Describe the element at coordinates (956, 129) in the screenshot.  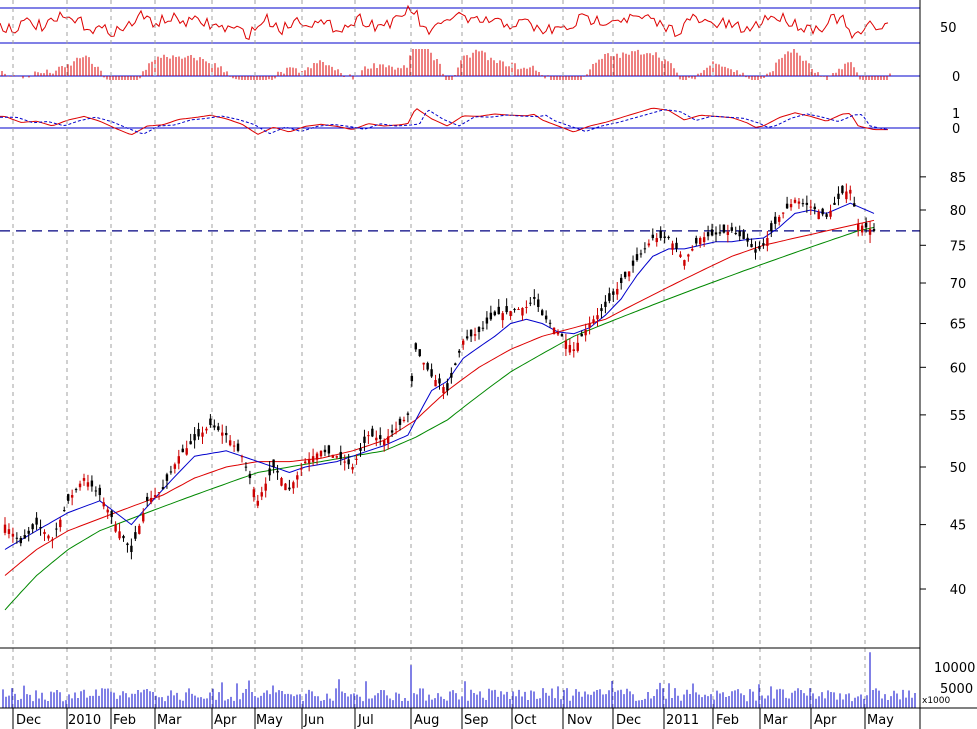
I see `macd-tick-label: 0` at that location.